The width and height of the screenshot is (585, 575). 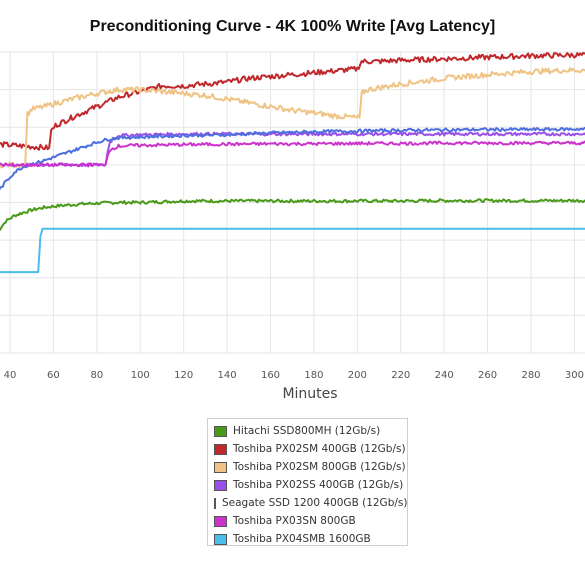 What do you see at coordinates (53, 375) in the screenshot?
I see `x-tick-label: 60` at bounding box center [53, 375].